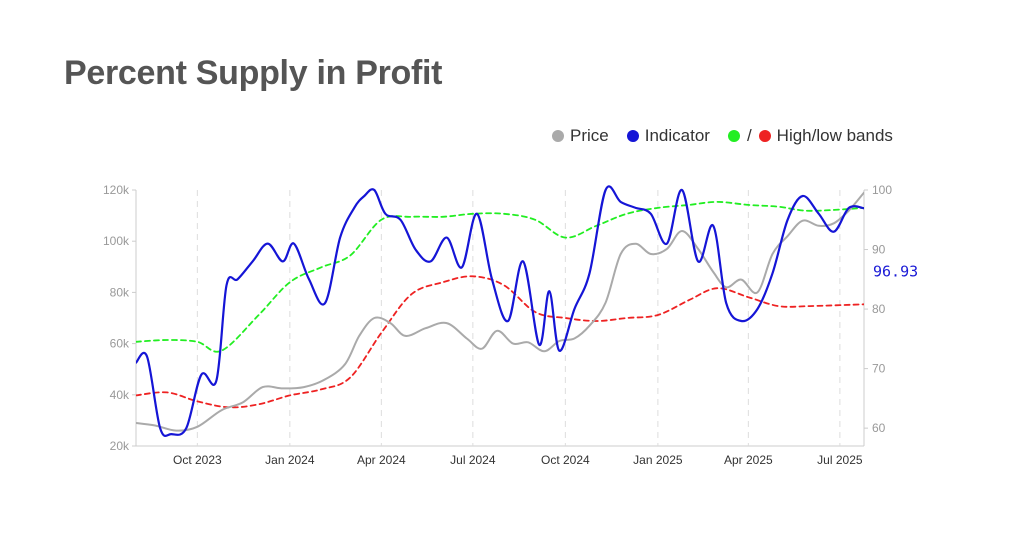 The height and width of the screenshot is (547, 1024). What do you see at coordinates (120, 292) in the screenshot?
I see `y-left-tick-label: 80k` at bounding box center [120, 292].